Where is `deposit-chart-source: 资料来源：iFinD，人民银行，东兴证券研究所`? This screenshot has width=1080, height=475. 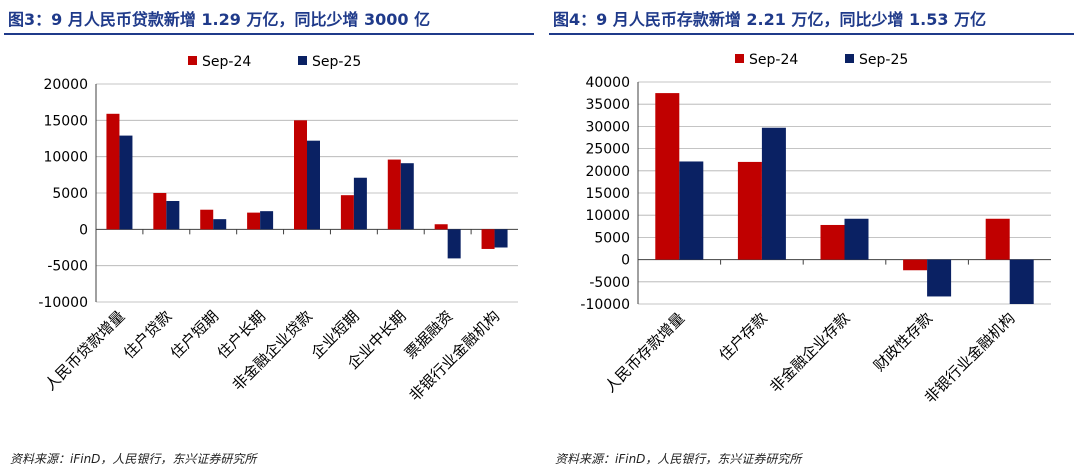
deposit-chart-source: 资料来源：iFinD，人民银行，东兴证券研究所 is located at coordinates (678, 459).